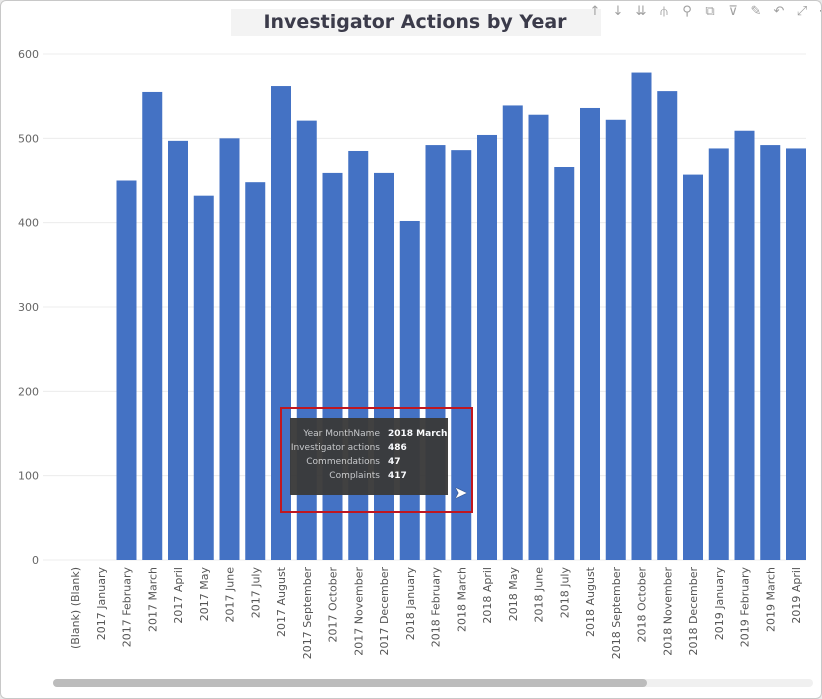 The height and width of the screenshot is (699, 822). I want to click on x-tick-label: 2017 November, so click(358, 611).